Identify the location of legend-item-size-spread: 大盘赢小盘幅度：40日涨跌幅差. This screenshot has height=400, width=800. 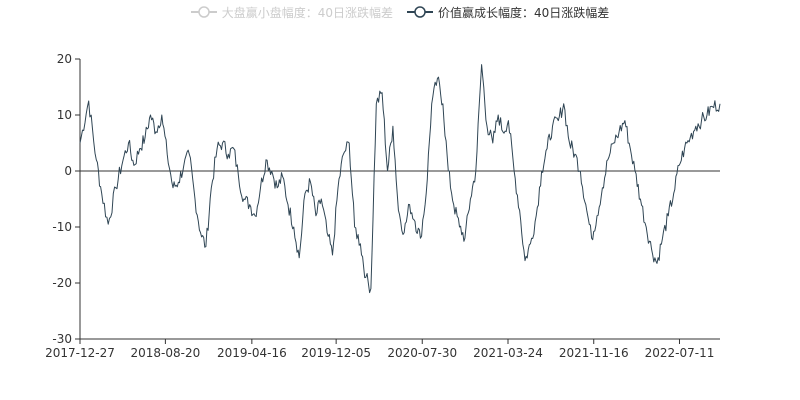
(291, 12).